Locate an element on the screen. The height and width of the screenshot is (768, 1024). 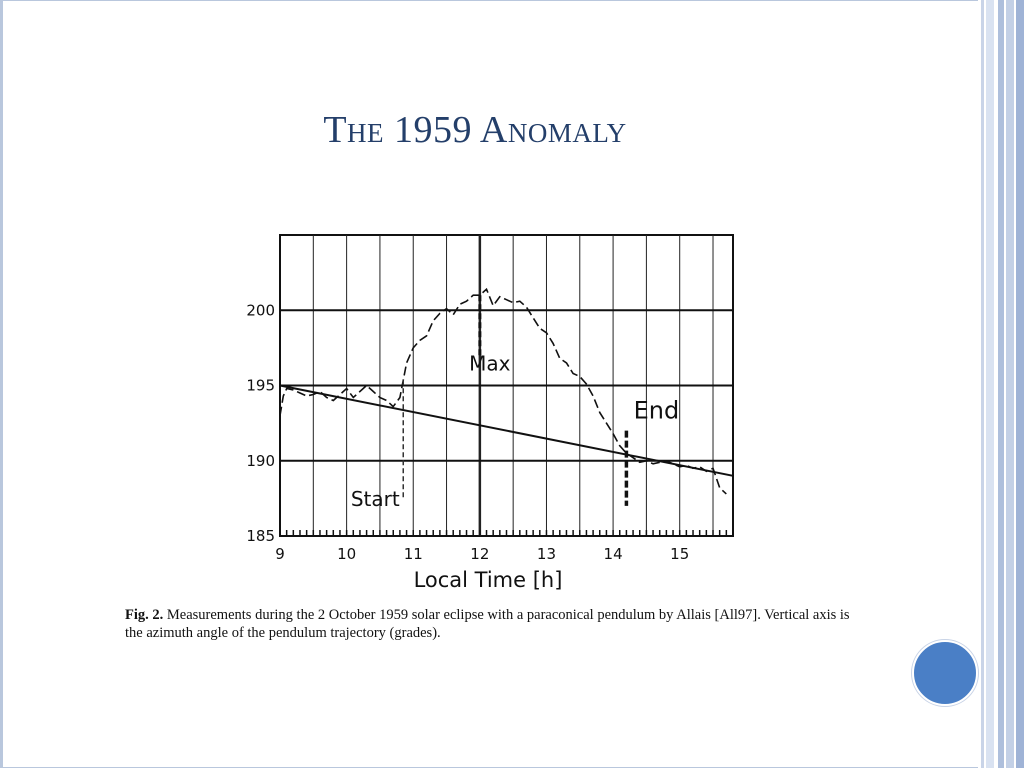
chart-annotations: Start Max End is located at coordinates (515, 403).